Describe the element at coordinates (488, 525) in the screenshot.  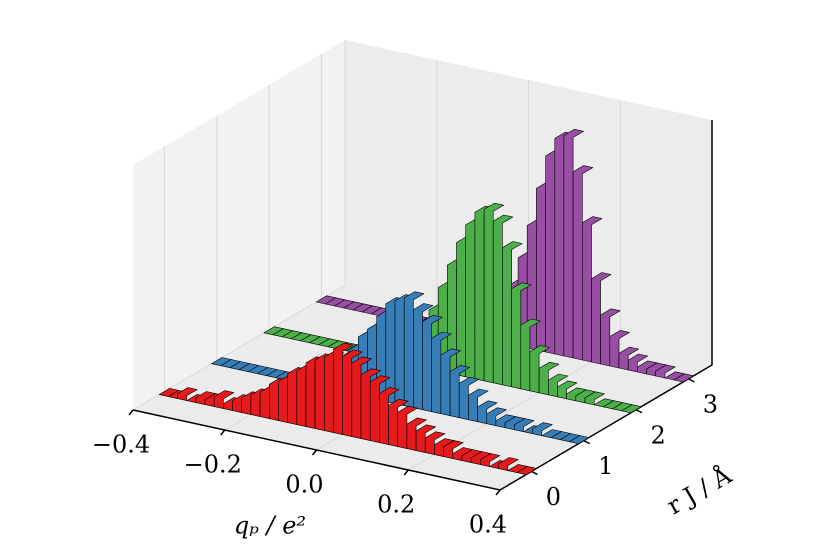
I see `x-tick-label: 0.4` at that location.